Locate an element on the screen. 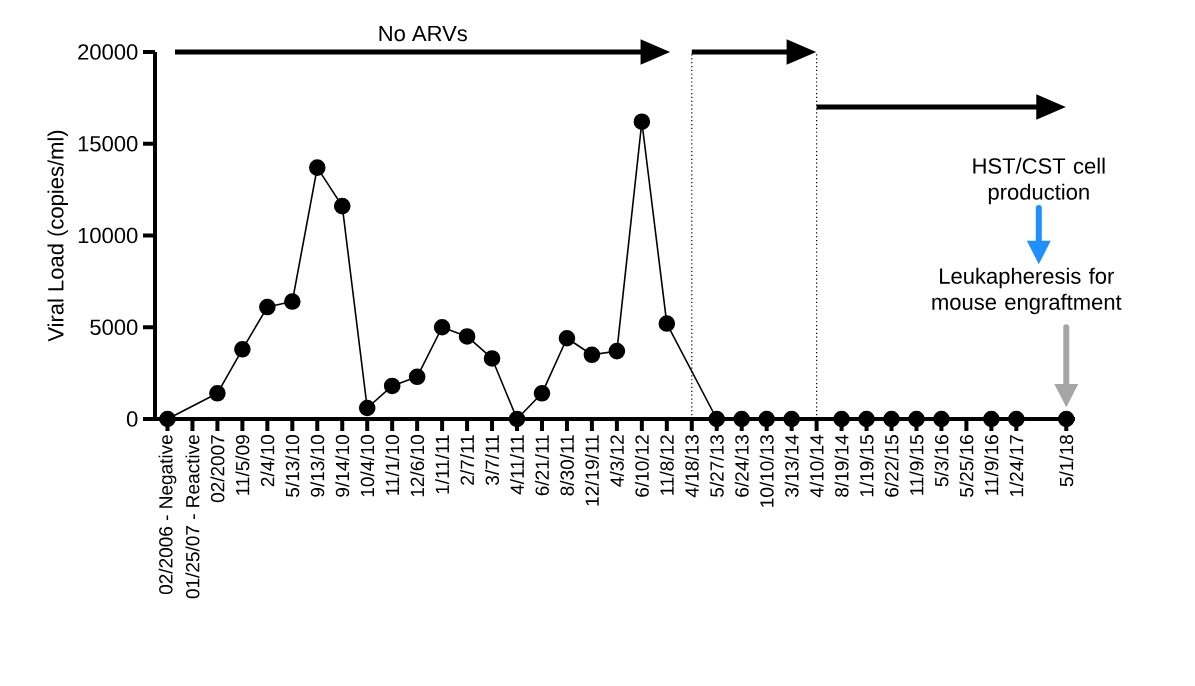 Image resolution: width=1195 pixels, height=686 pixels. x-tick-label: 4/3/12 is located at coordinates (616, 461).